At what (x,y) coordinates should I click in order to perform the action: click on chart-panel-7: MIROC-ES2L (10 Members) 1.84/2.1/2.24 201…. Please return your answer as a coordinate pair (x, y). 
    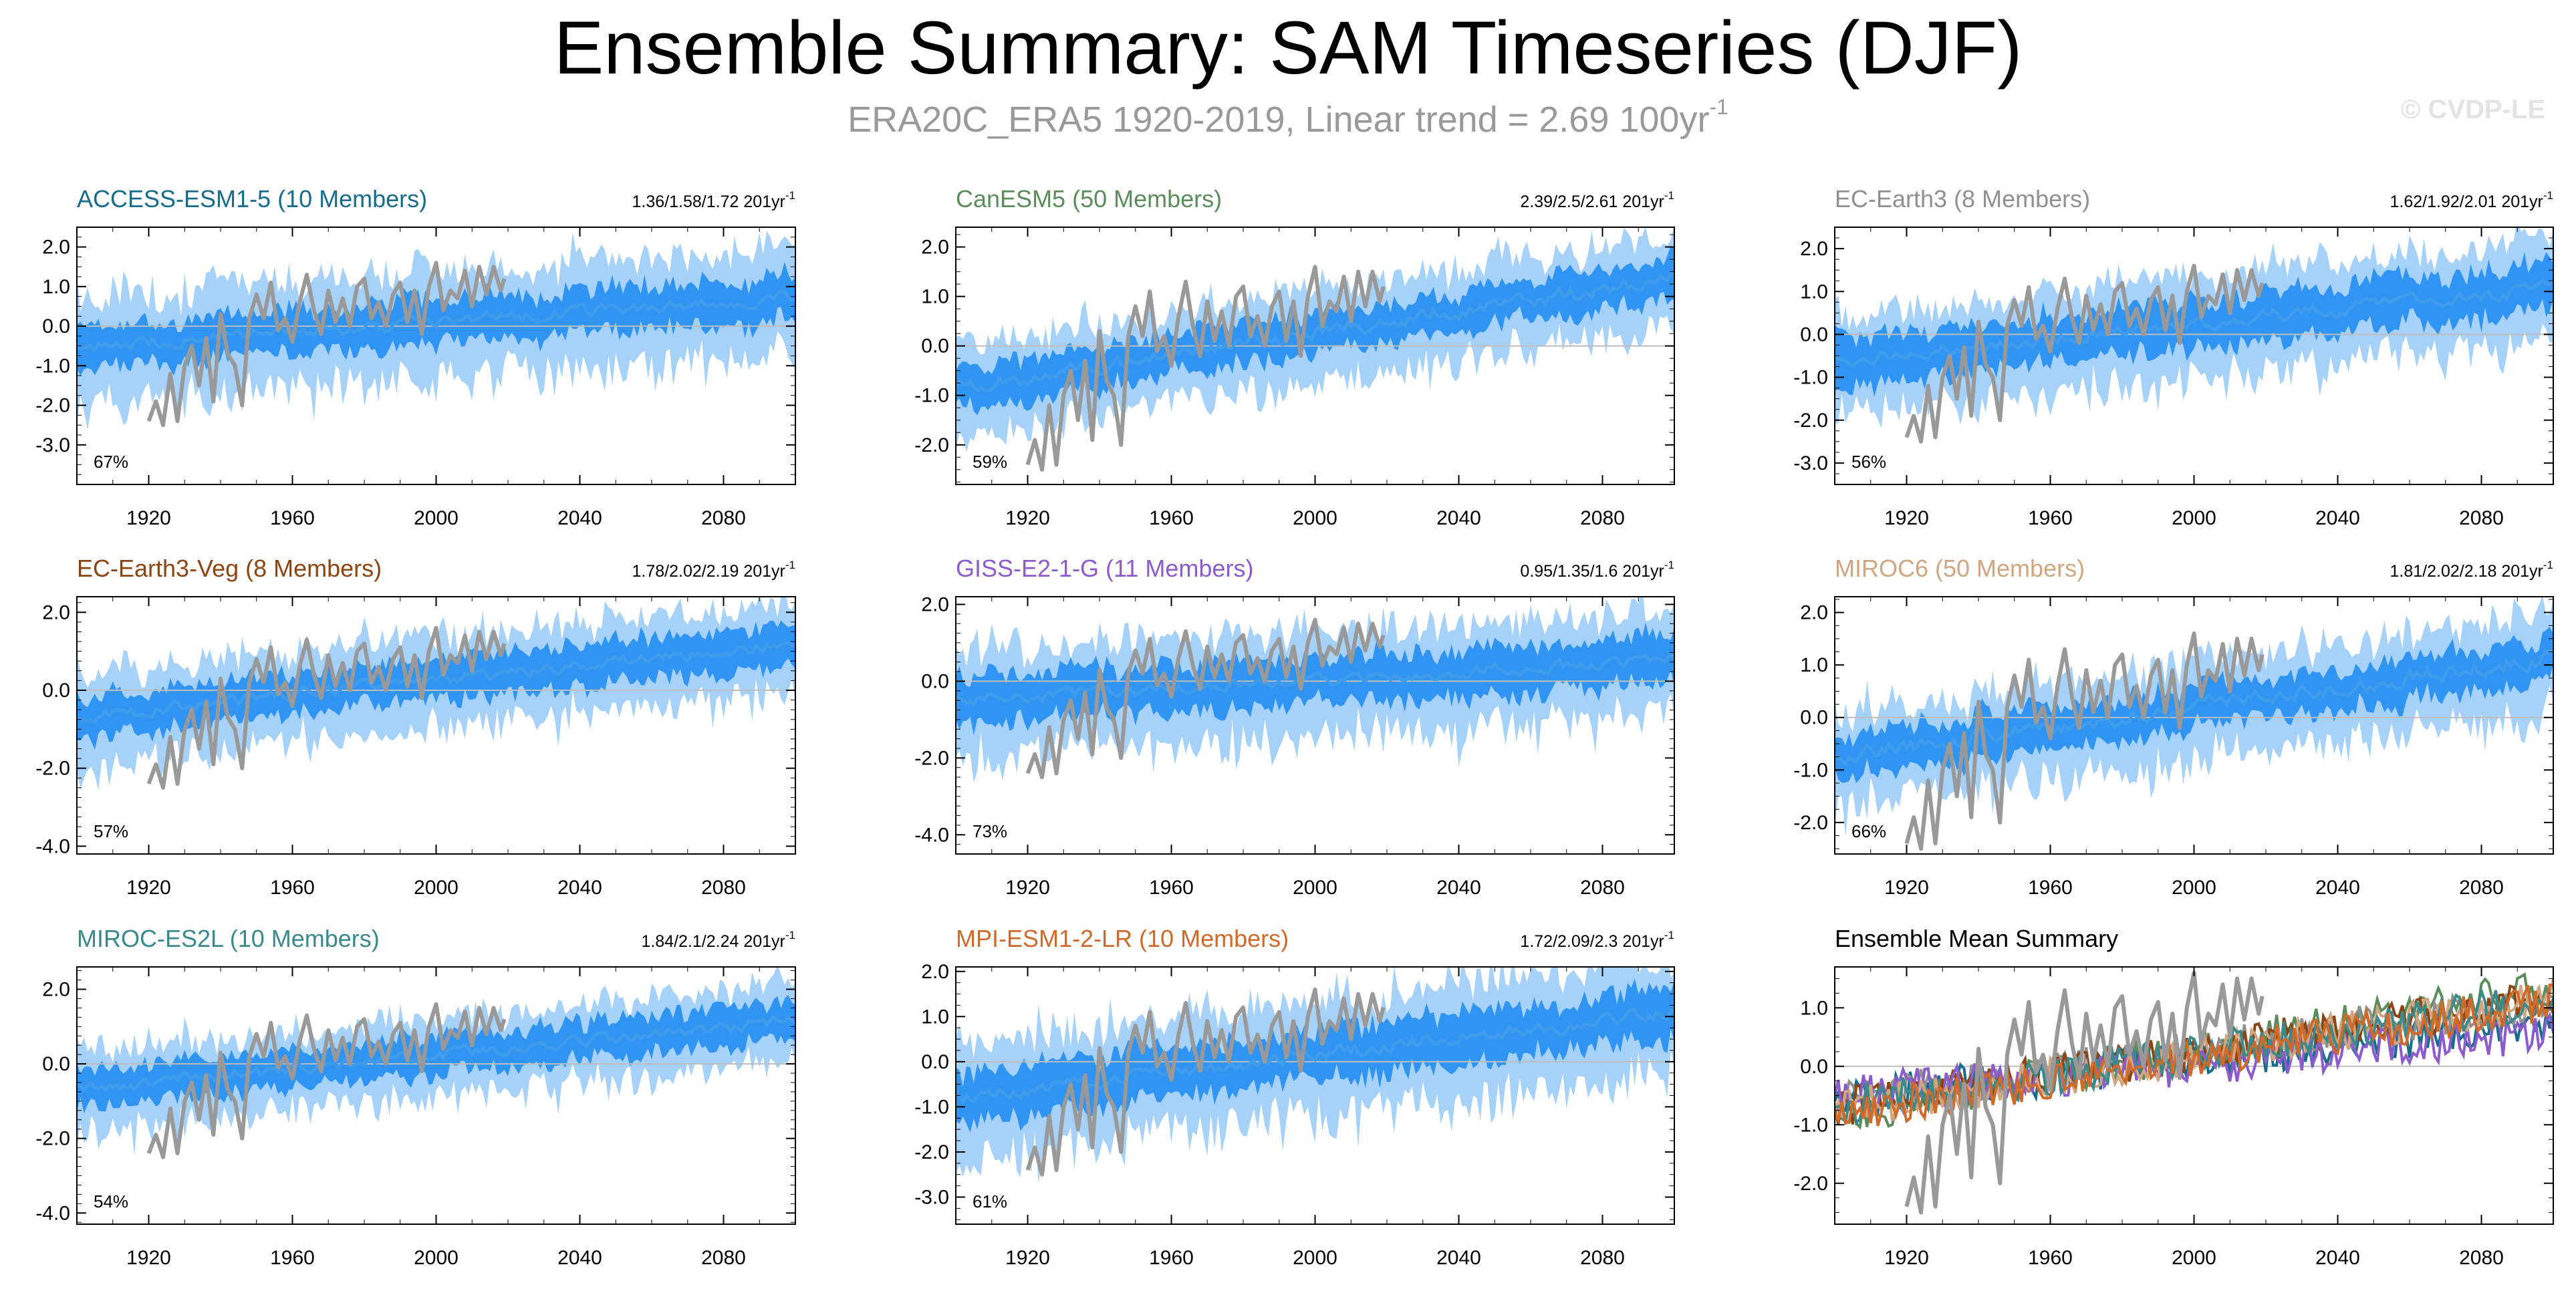
    Looking at the image, I should click on (416, 1097).